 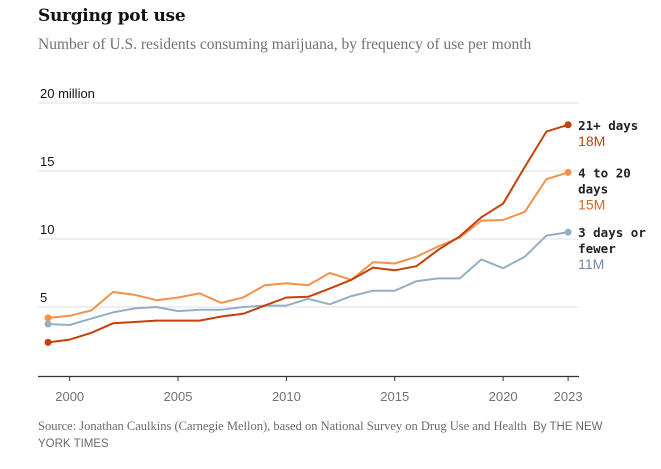 I want to click on y-tick-label: 10, so click(x=47, y=229).